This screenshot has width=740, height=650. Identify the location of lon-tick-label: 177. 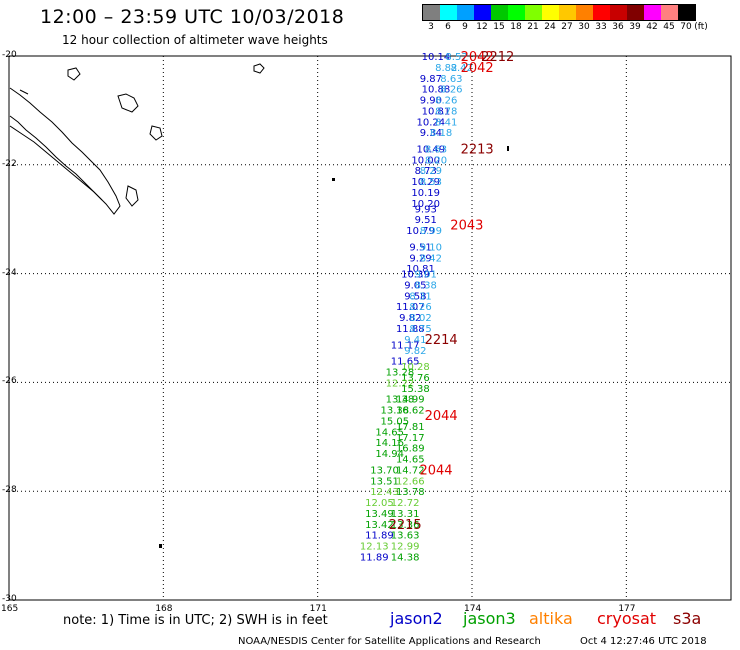
(627, 609).